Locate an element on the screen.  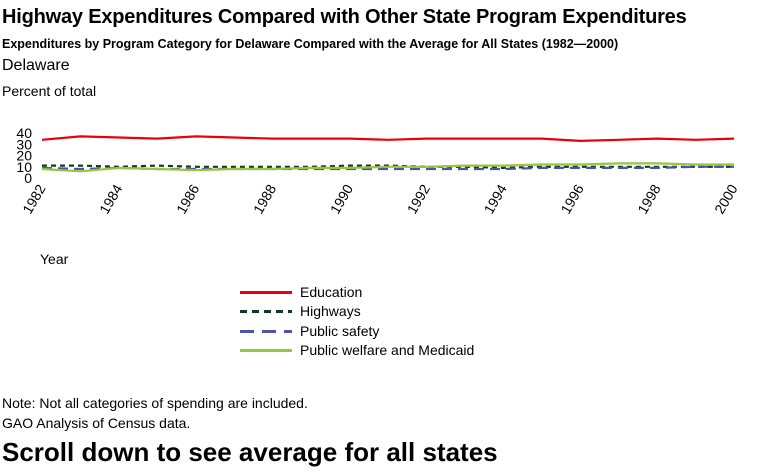
x-tick-label: 1998 is located at coordinates (649, 198).